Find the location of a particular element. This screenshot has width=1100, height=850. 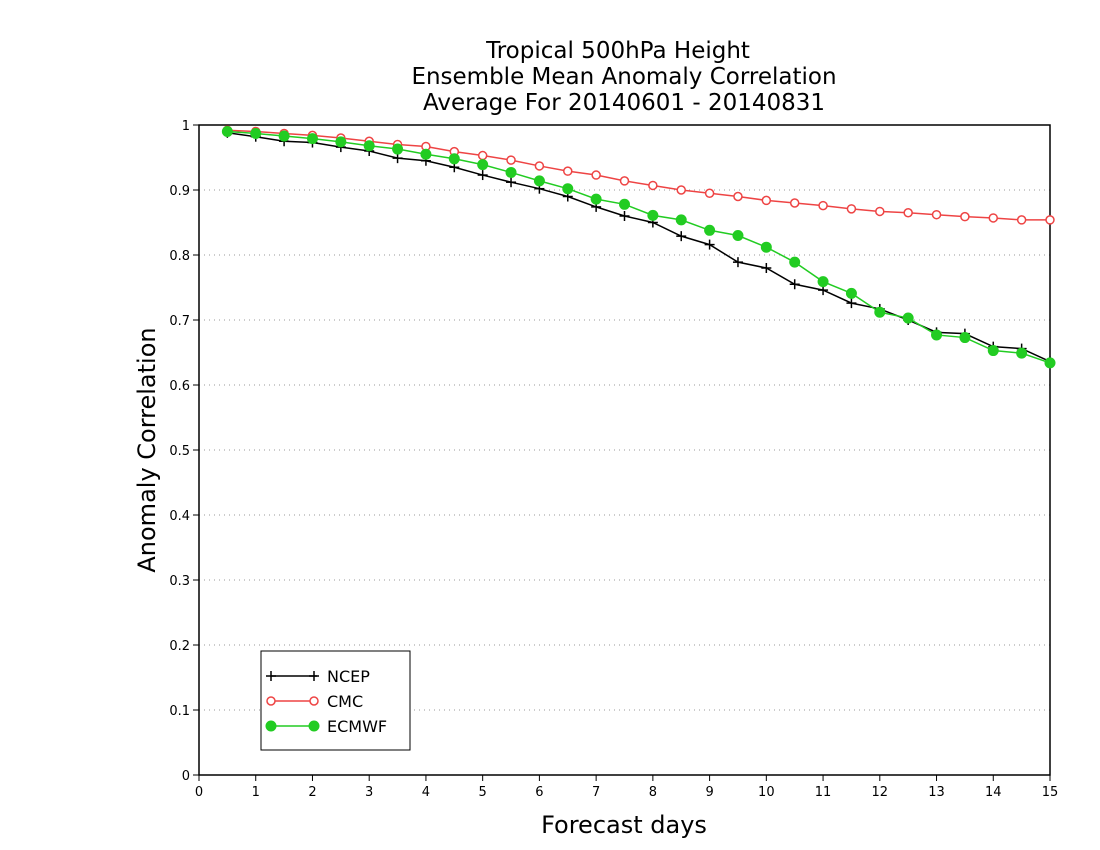

x-tick-label-8: 8 is located at coordinates (653, 792).